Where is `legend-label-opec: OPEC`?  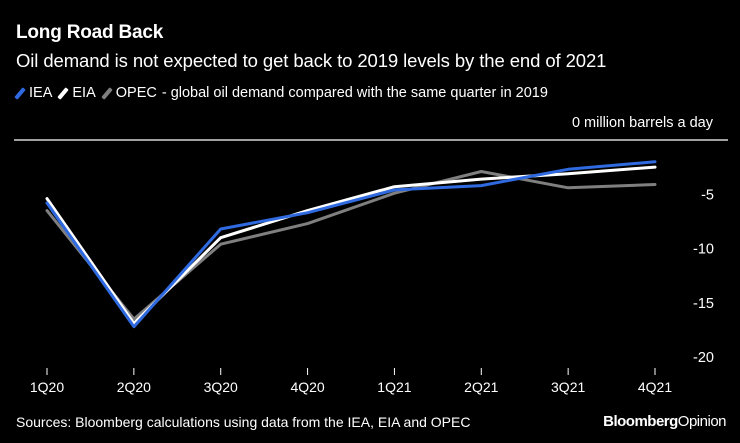
legend-label-opec: OPEC is located at coordinates (136, 93).